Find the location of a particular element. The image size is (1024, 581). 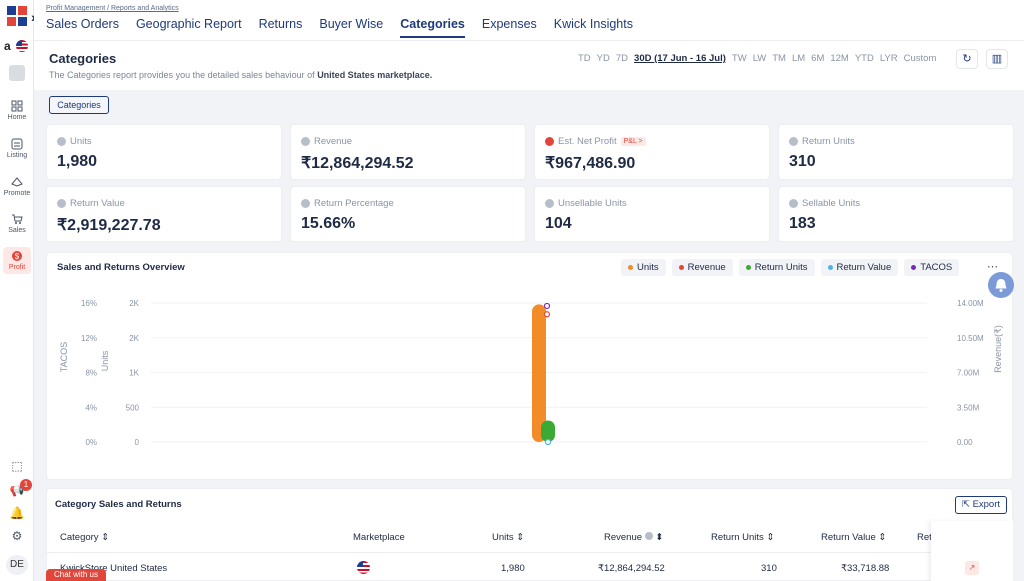

tacos-tick-label: 16% is located at coordinates (89, 303).